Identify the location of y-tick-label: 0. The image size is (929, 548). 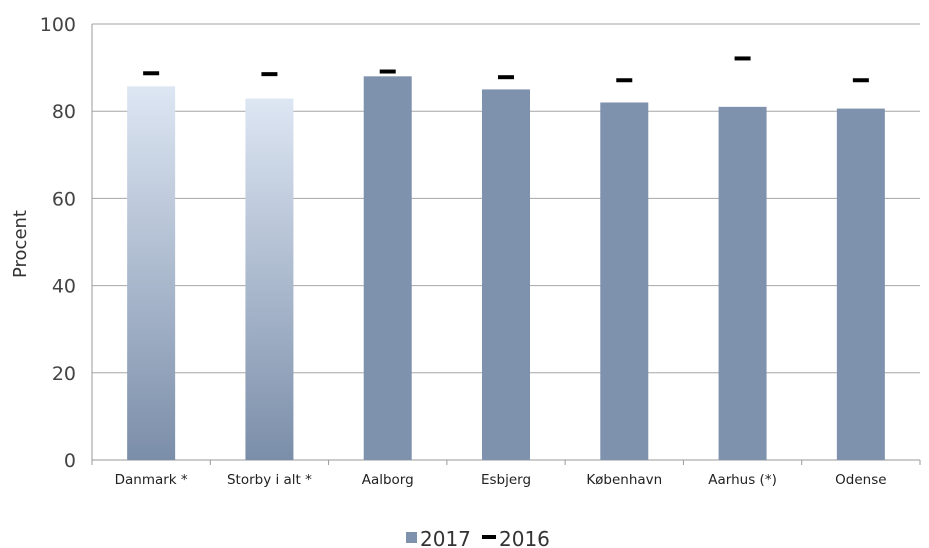
(70, 461).